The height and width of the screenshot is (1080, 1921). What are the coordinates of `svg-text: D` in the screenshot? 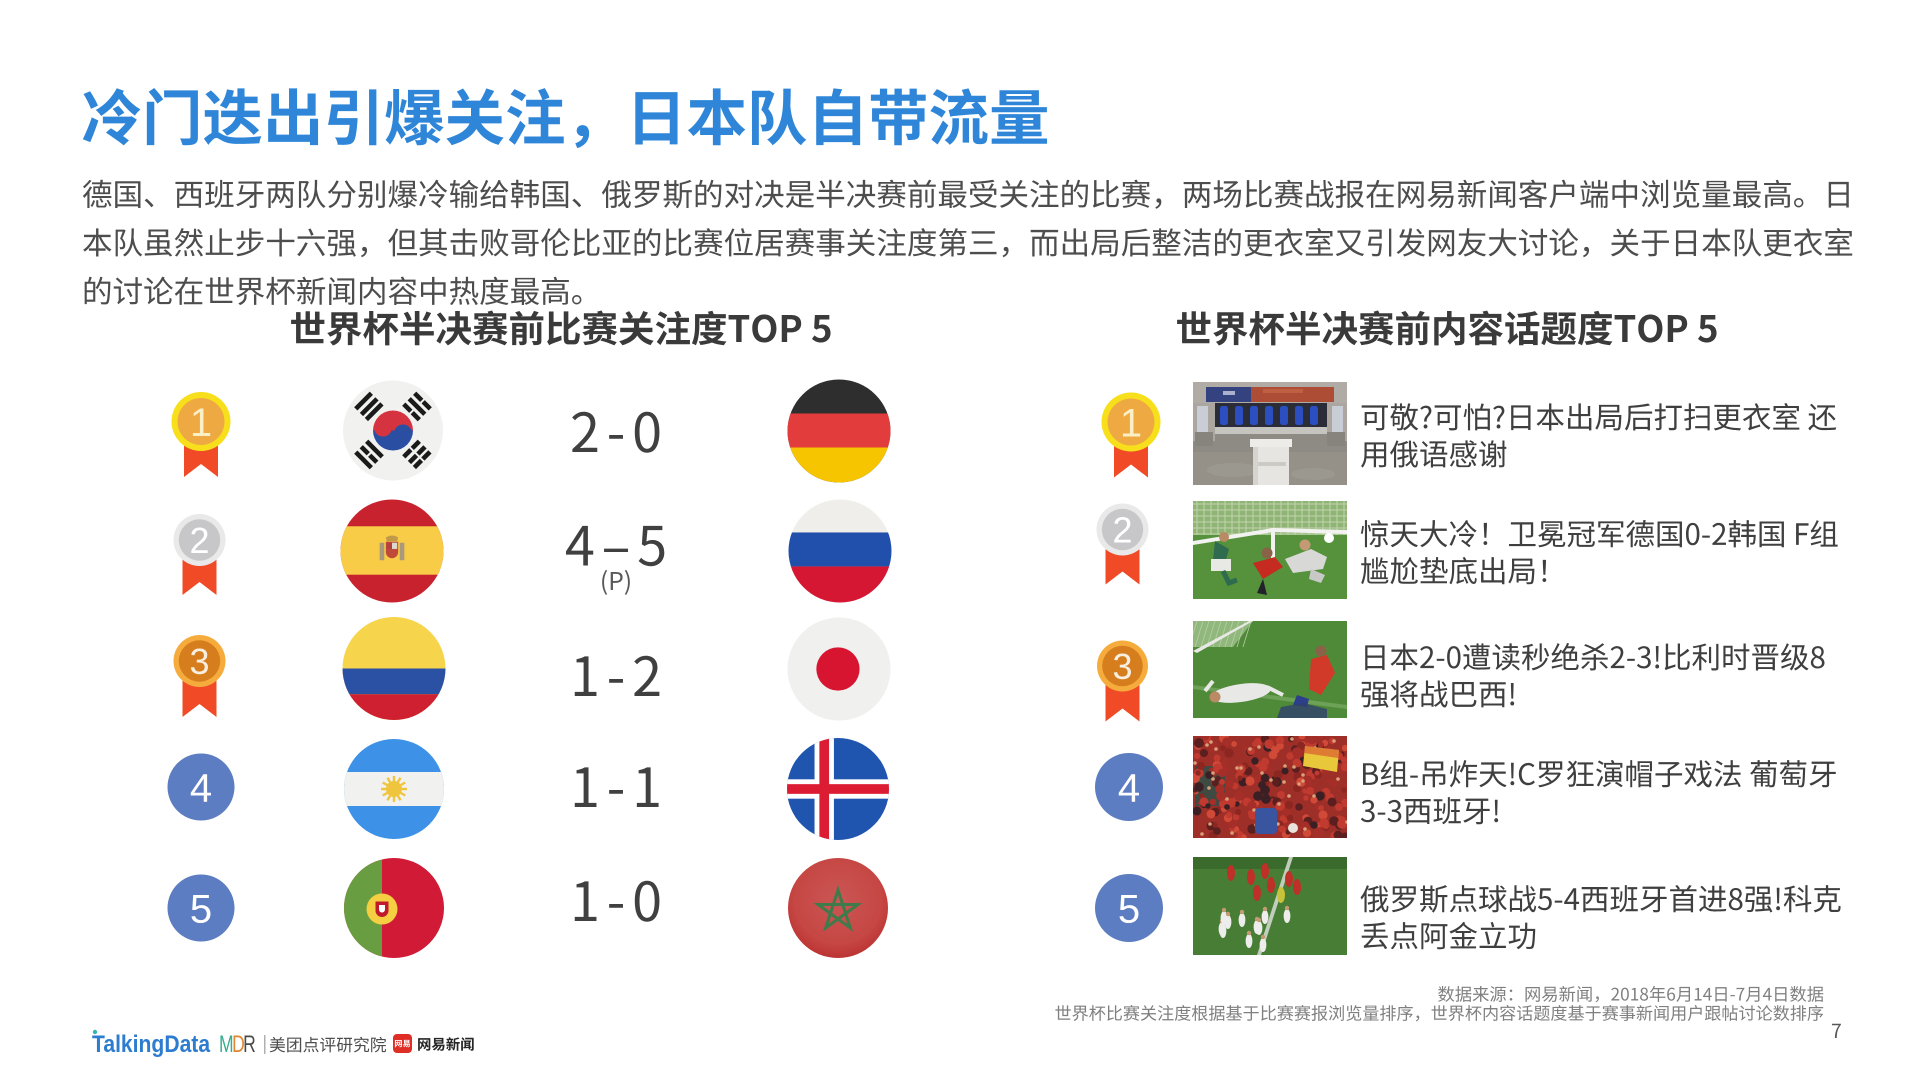 It's located at (238, 1044).